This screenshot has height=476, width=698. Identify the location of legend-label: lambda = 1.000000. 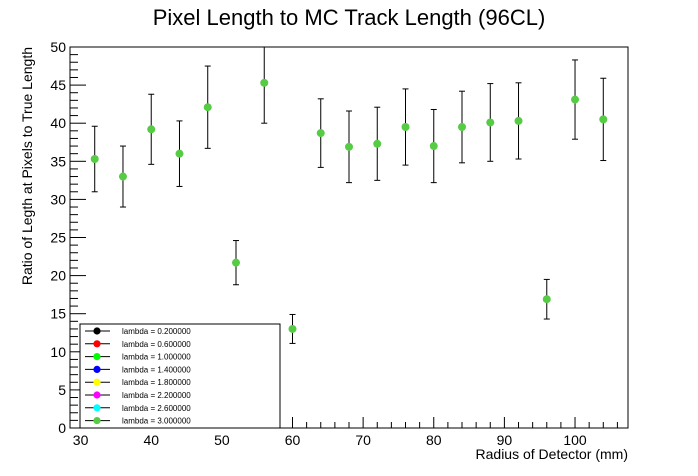
(156, 357).